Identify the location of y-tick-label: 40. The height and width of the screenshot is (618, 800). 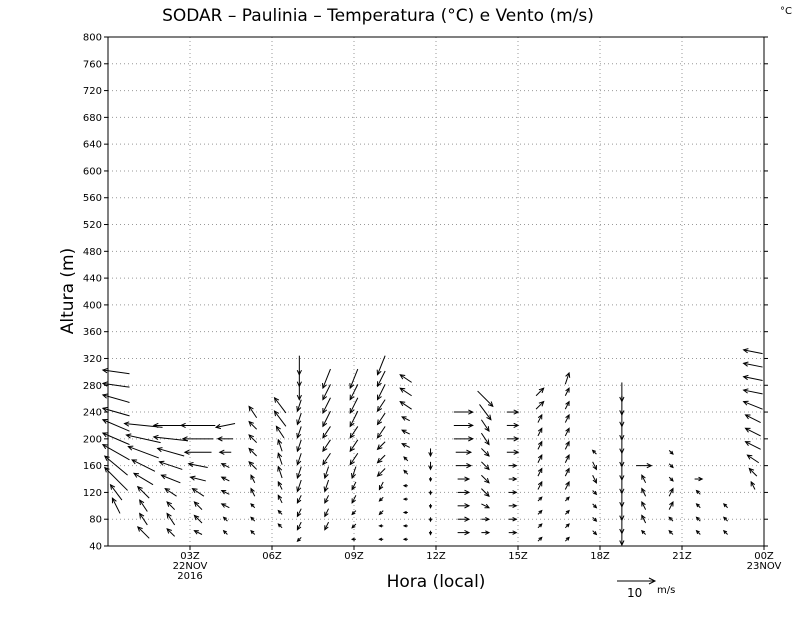
(95, 547).